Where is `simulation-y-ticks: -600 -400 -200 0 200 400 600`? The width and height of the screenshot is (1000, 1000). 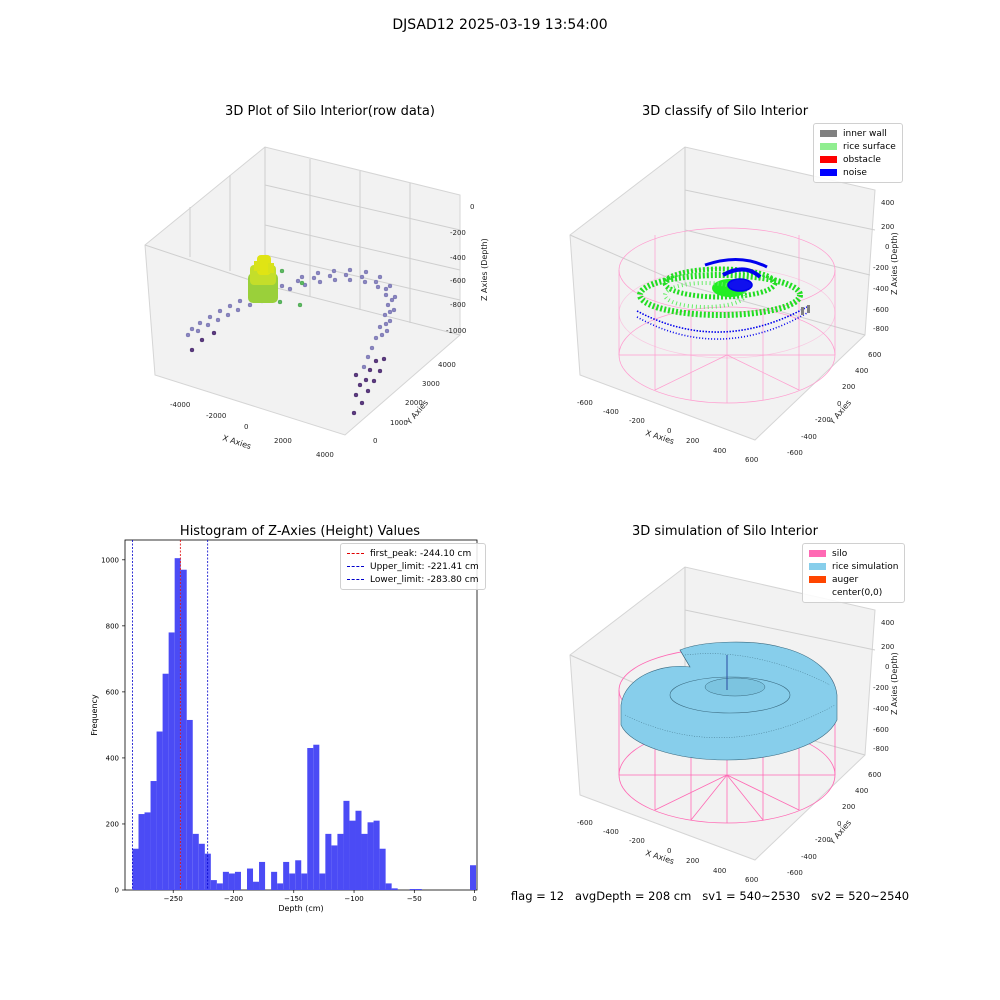 simulation-y-ticks: -600 -400 -200 0 200 400 600 is located at coordinates (834, 824).